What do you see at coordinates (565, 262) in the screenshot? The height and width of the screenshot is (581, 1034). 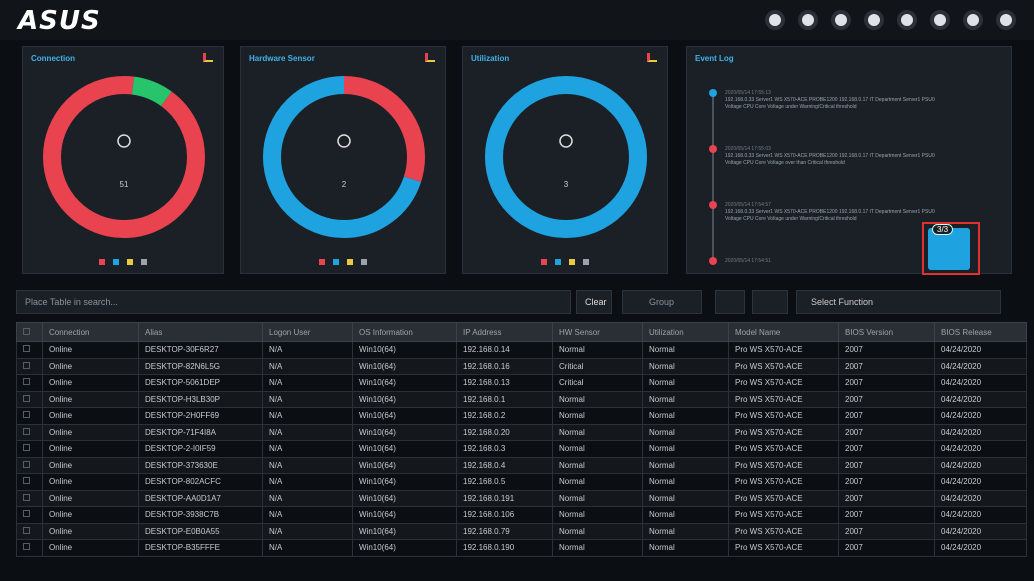 I see `legend` at bounding box center [565, 262].